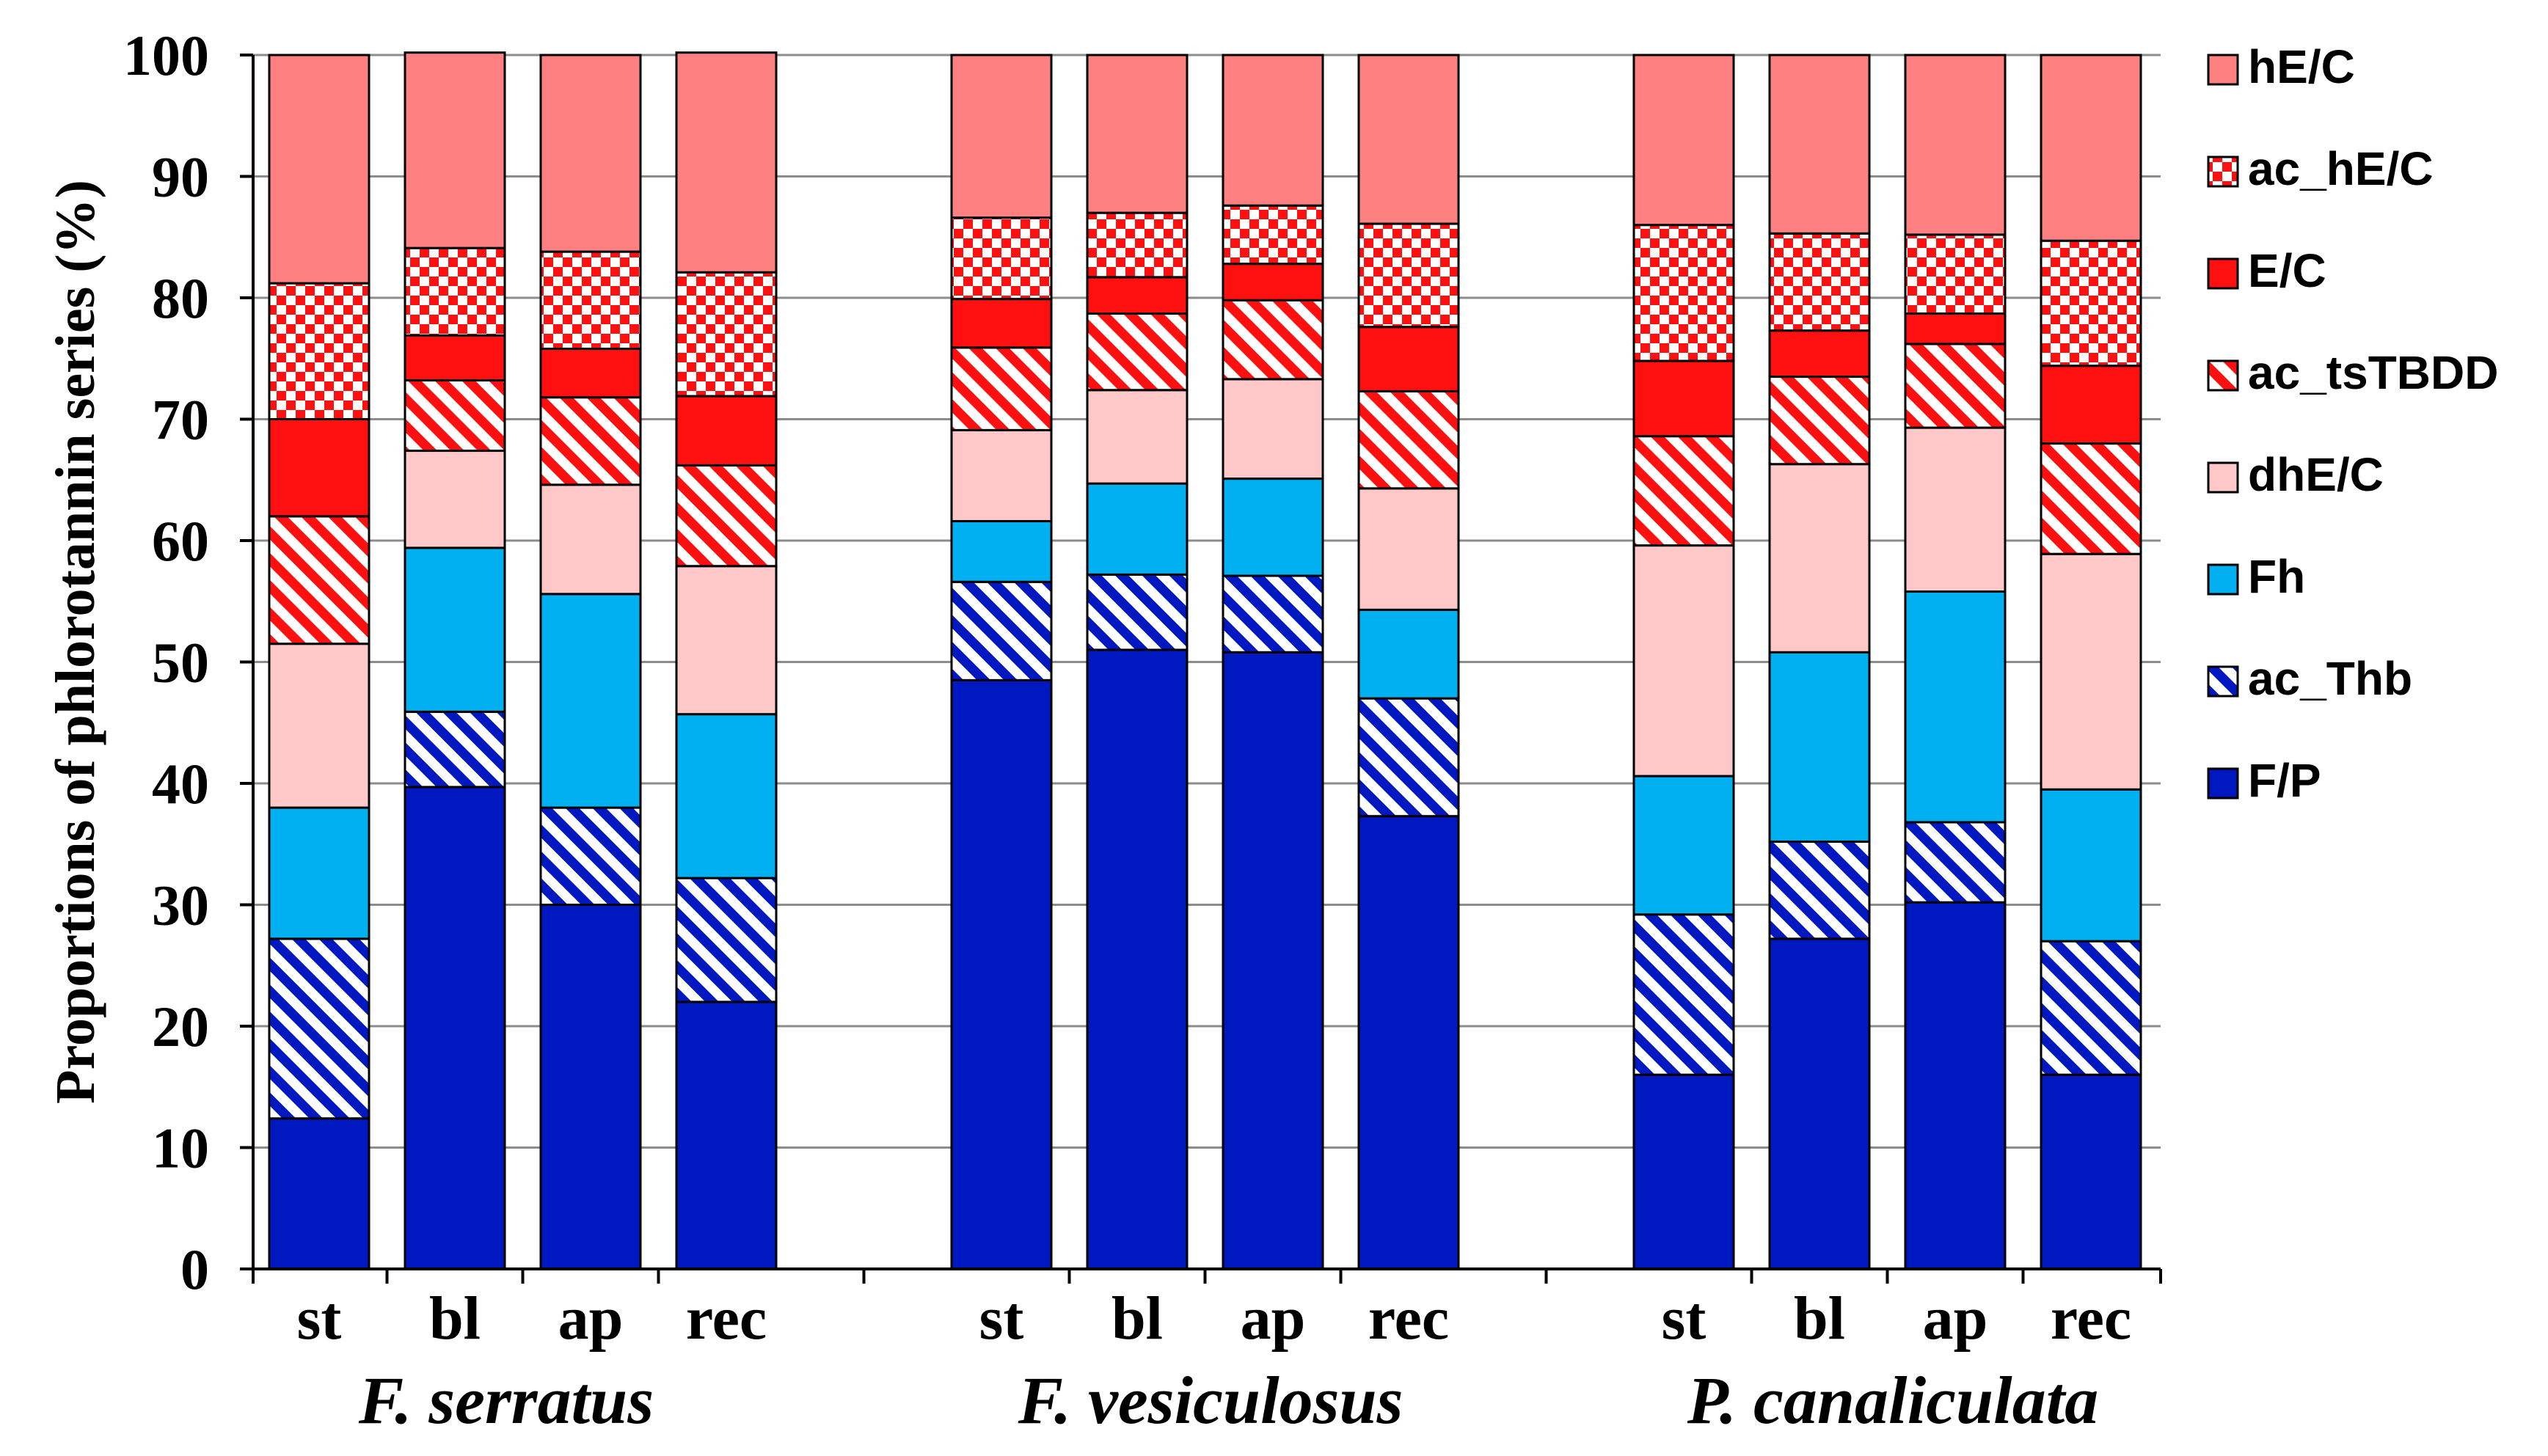 The height and width of the screenshot is (1456, 2548). I want to click on segment-f-p-p-canaliculata-ap, so click(1955, 1085).